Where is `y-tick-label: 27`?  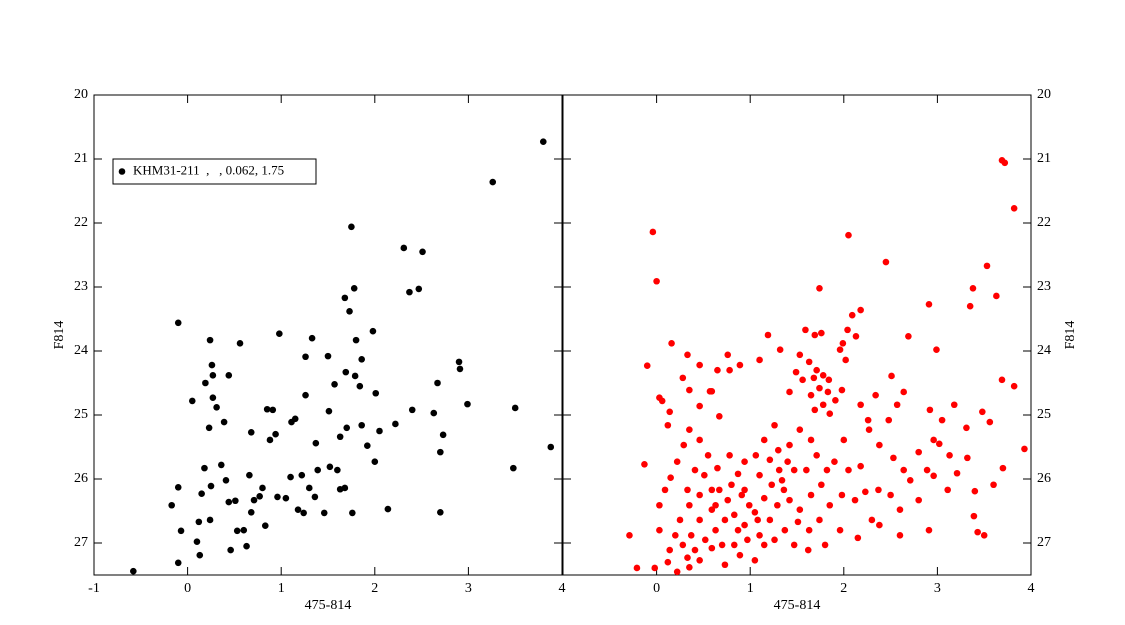
y-tick-label: 27 is located at coordinates (1044, 542).